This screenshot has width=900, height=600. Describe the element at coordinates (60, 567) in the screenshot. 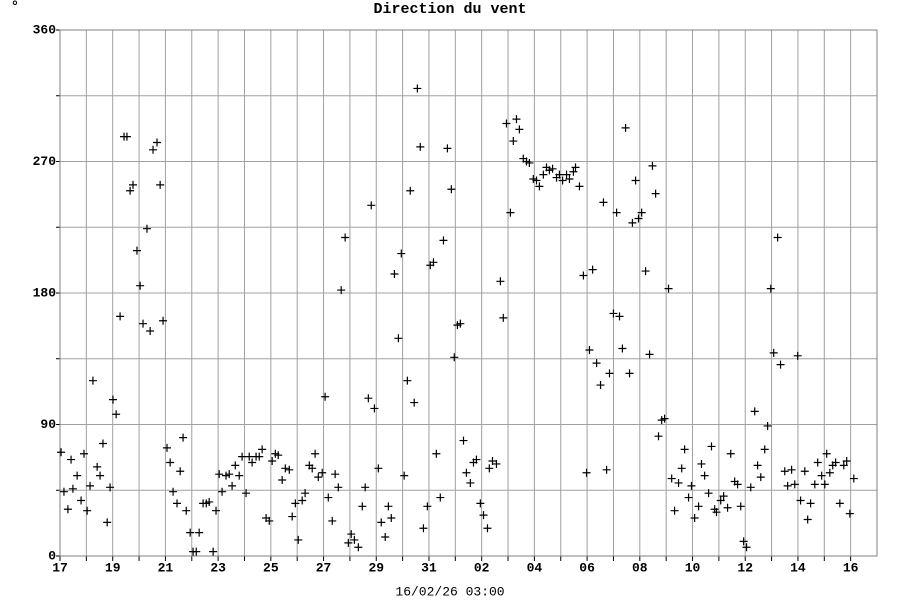

I see `x-tick-label: 17` at that location.